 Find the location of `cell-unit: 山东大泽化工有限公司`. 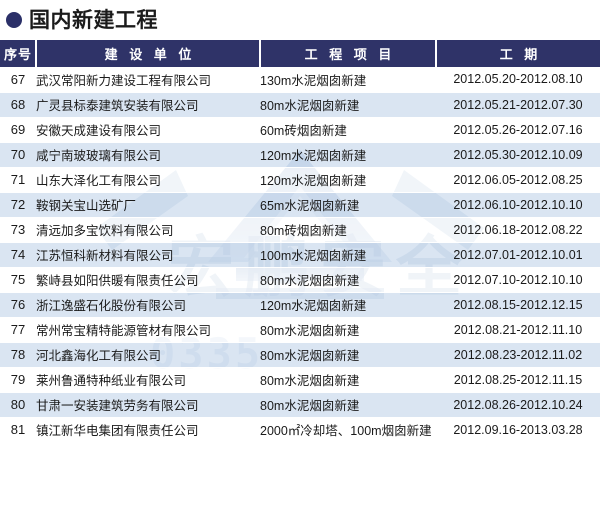

cell-unit: 山东大泽化工有限公司 is located at coordinates (148, 180).